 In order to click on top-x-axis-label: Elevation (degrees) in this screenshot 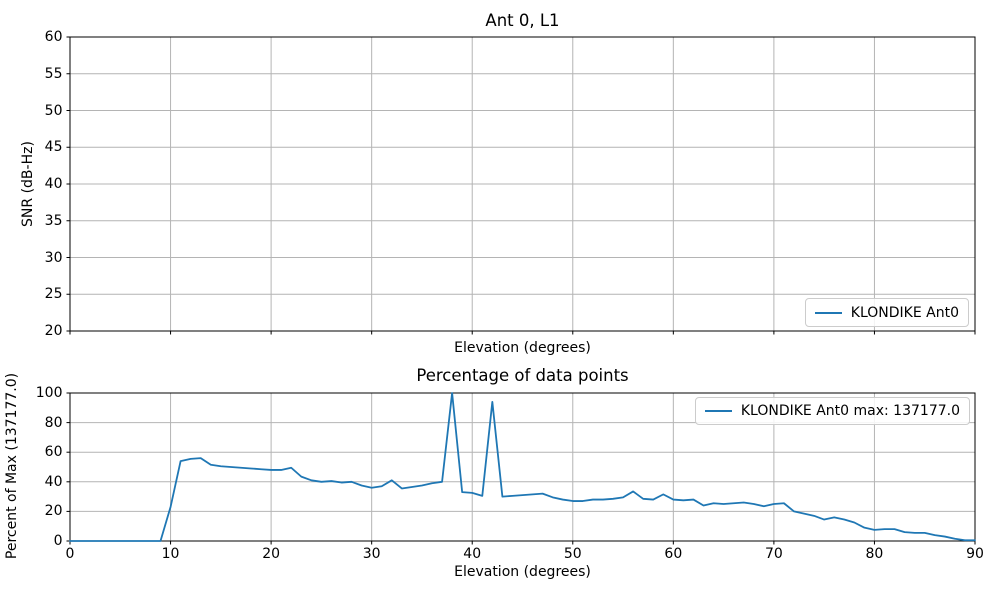, I will do `click(522, 348)`.